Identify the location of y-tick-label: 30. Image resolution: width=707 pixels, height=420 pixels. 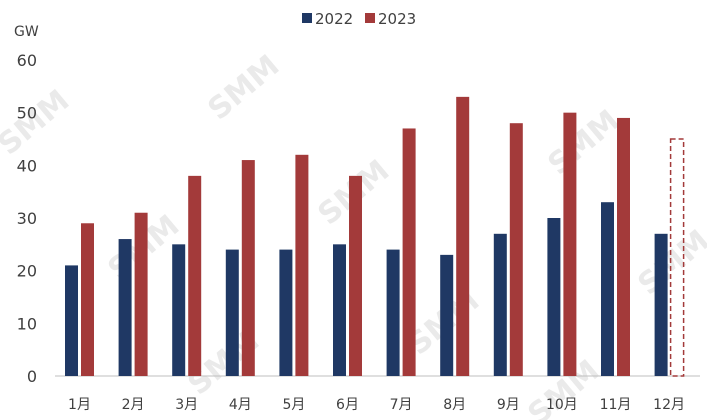
(27, 218).